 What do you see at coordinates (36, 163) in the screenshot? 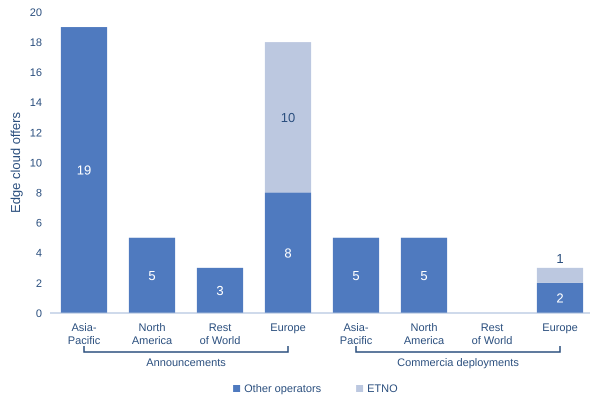
I see `y-tick-label: 10` at bounding box center [36, 163].